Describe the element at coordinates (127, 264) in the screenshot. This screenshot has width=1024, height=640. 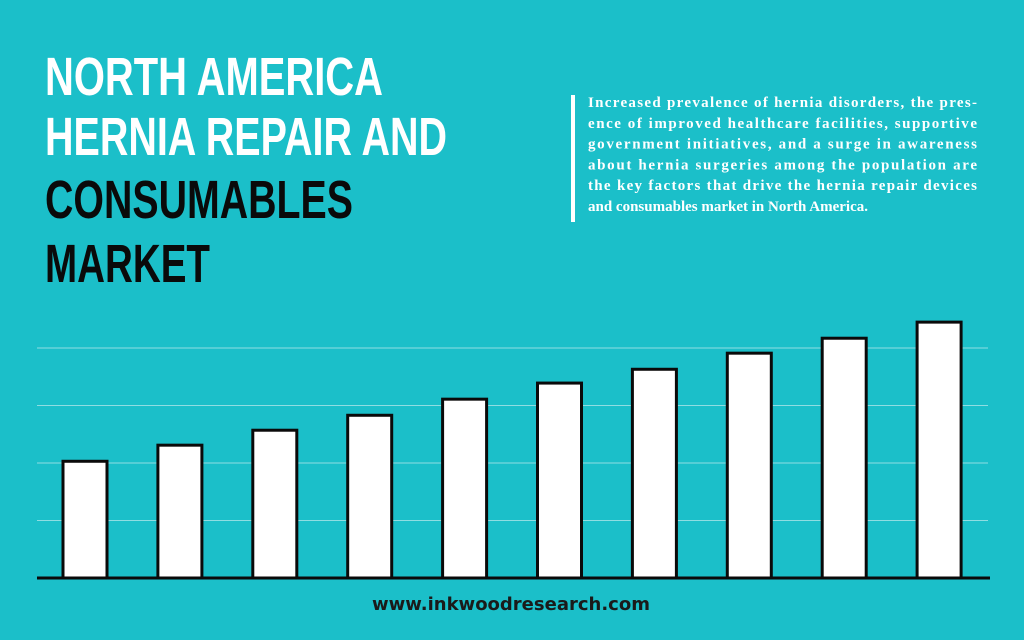
I see `title-line: MARKET` at that location.